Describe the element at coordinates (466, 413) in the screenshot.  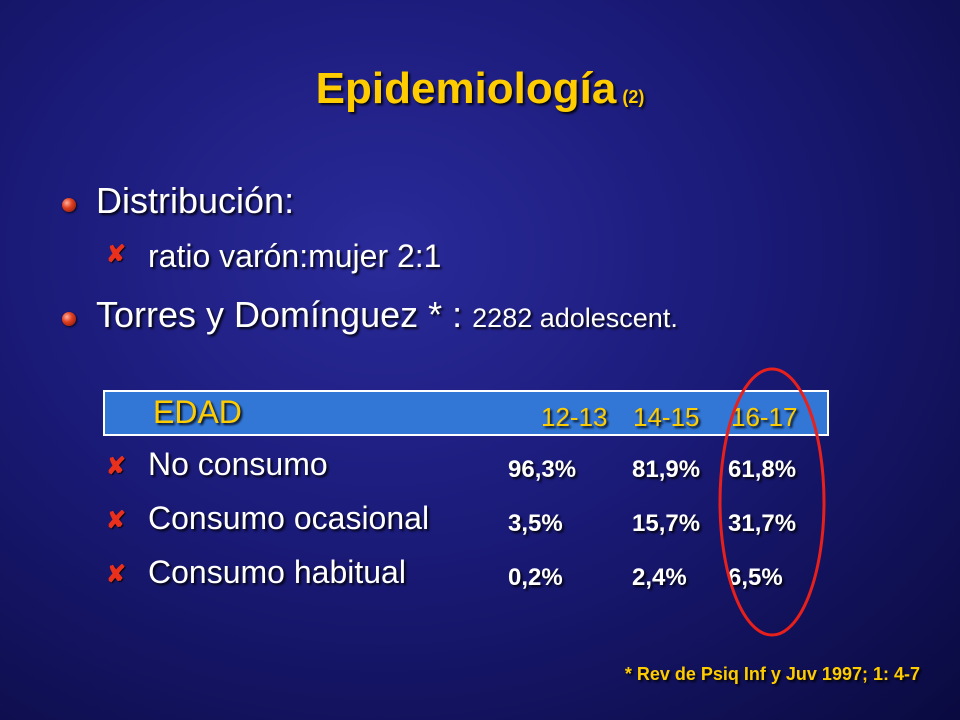
I see `table-header: EDAD 12-13 14-15 16-17` at that location.